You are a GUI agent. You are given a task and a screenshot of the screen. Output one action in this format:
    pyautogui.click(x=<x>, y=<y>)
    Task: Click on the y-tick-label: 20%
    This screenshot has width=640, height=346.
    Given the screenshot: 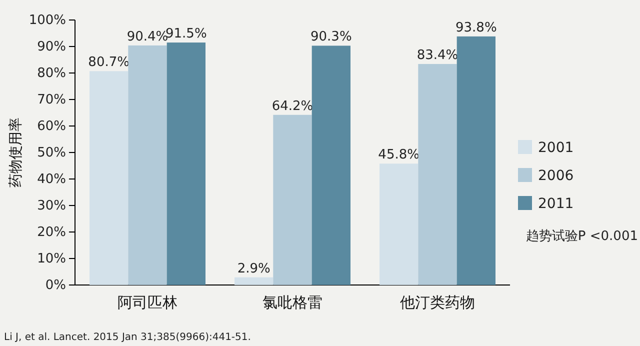 What is the action you would take?
    pyautogui.click(x=51, y=232)
    